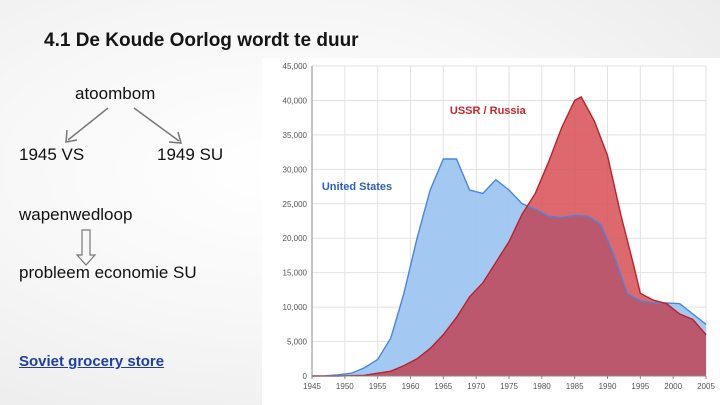 The height and width of the screenshot is (405, 720). I want to click on x-tick-label: 2000, so click(673, 386).